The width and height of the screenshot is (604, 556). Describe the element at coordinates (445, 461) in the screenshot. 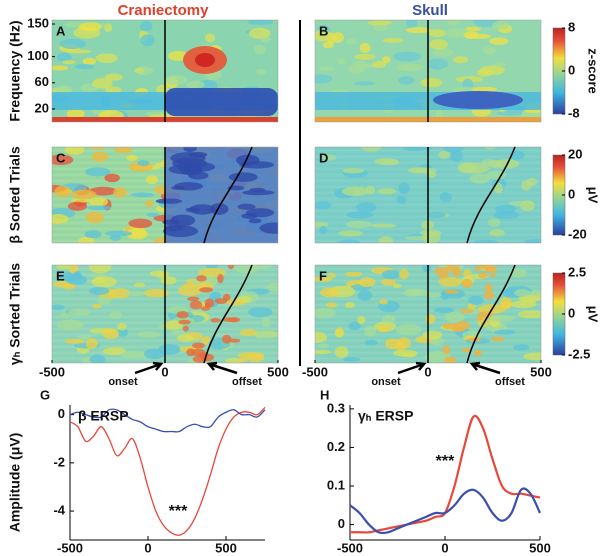

I see `annotation: ***` at that location.